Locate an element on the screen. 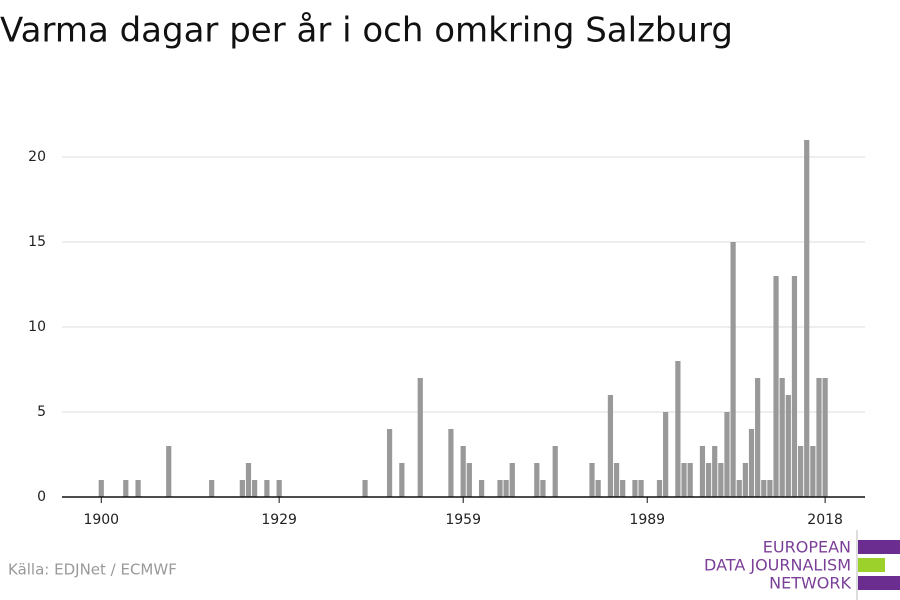 The image size is (900, 600). x-tick-label: 1959 is located at coordinates (463, 520).